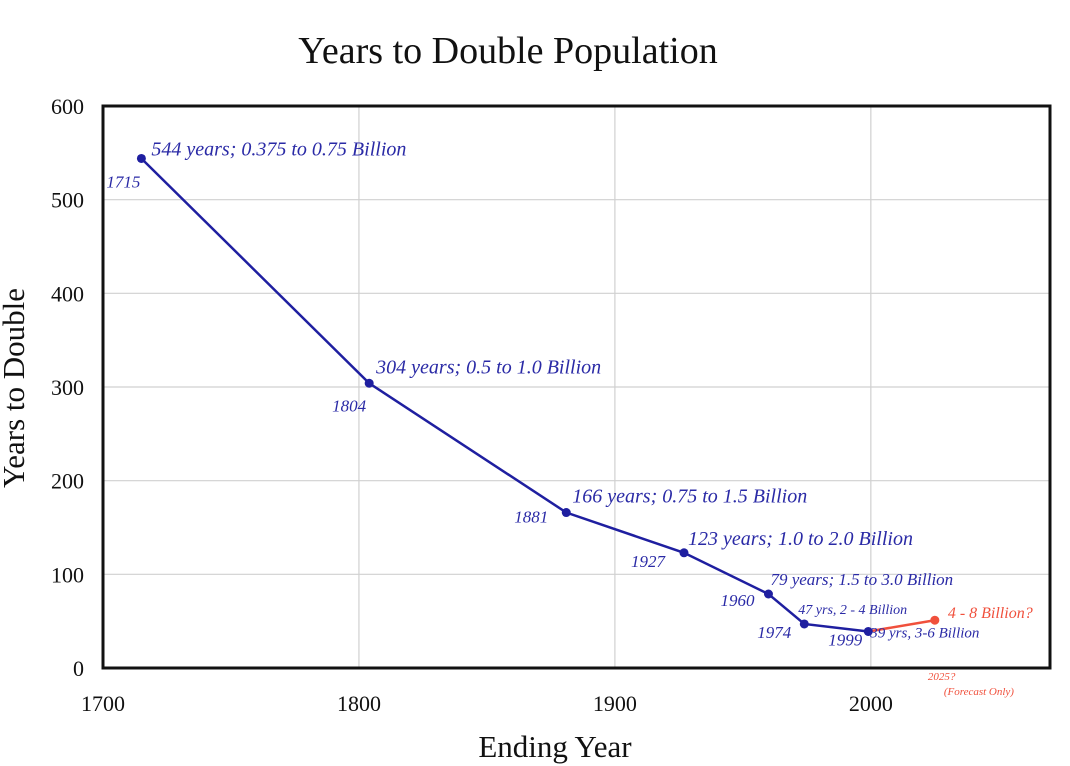  Describe the element at coordinates (555, 746) in the screenshot. I see `x-axis-label: Ending Year` at that location.